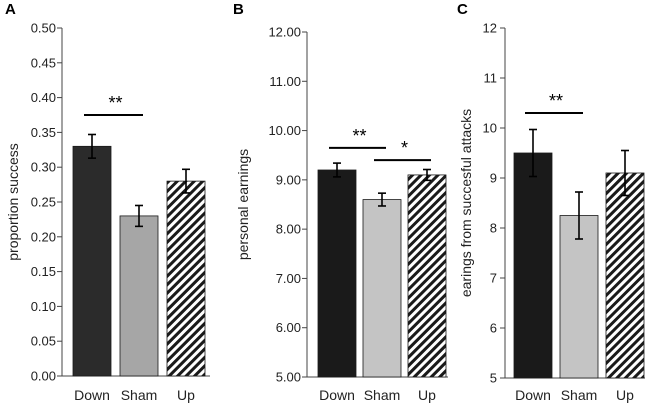  I want to click on y-tick-label: 7, so click(493, 278).